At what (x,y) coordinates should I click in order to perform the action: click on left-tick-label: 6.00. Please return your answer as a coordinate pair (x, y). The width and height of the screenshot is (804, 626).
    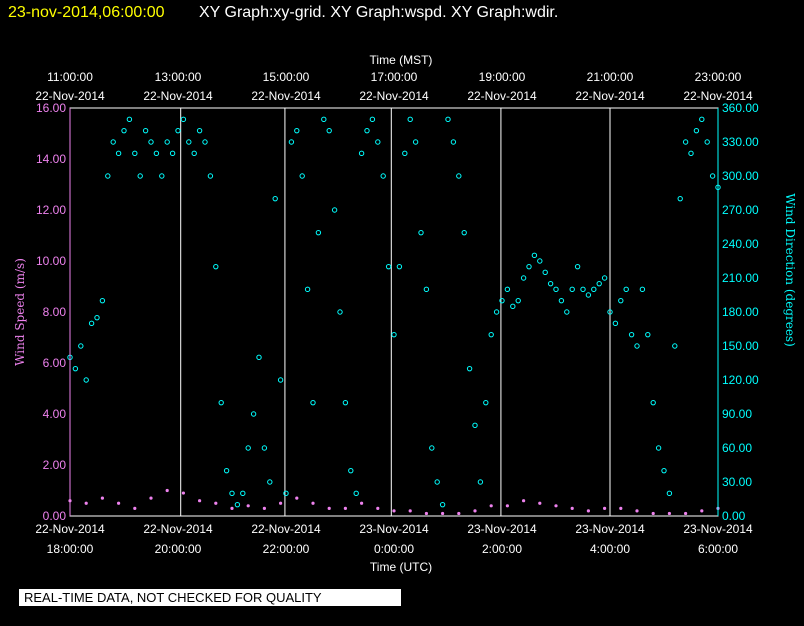
    Looking at the image, I should click on (55, 363).